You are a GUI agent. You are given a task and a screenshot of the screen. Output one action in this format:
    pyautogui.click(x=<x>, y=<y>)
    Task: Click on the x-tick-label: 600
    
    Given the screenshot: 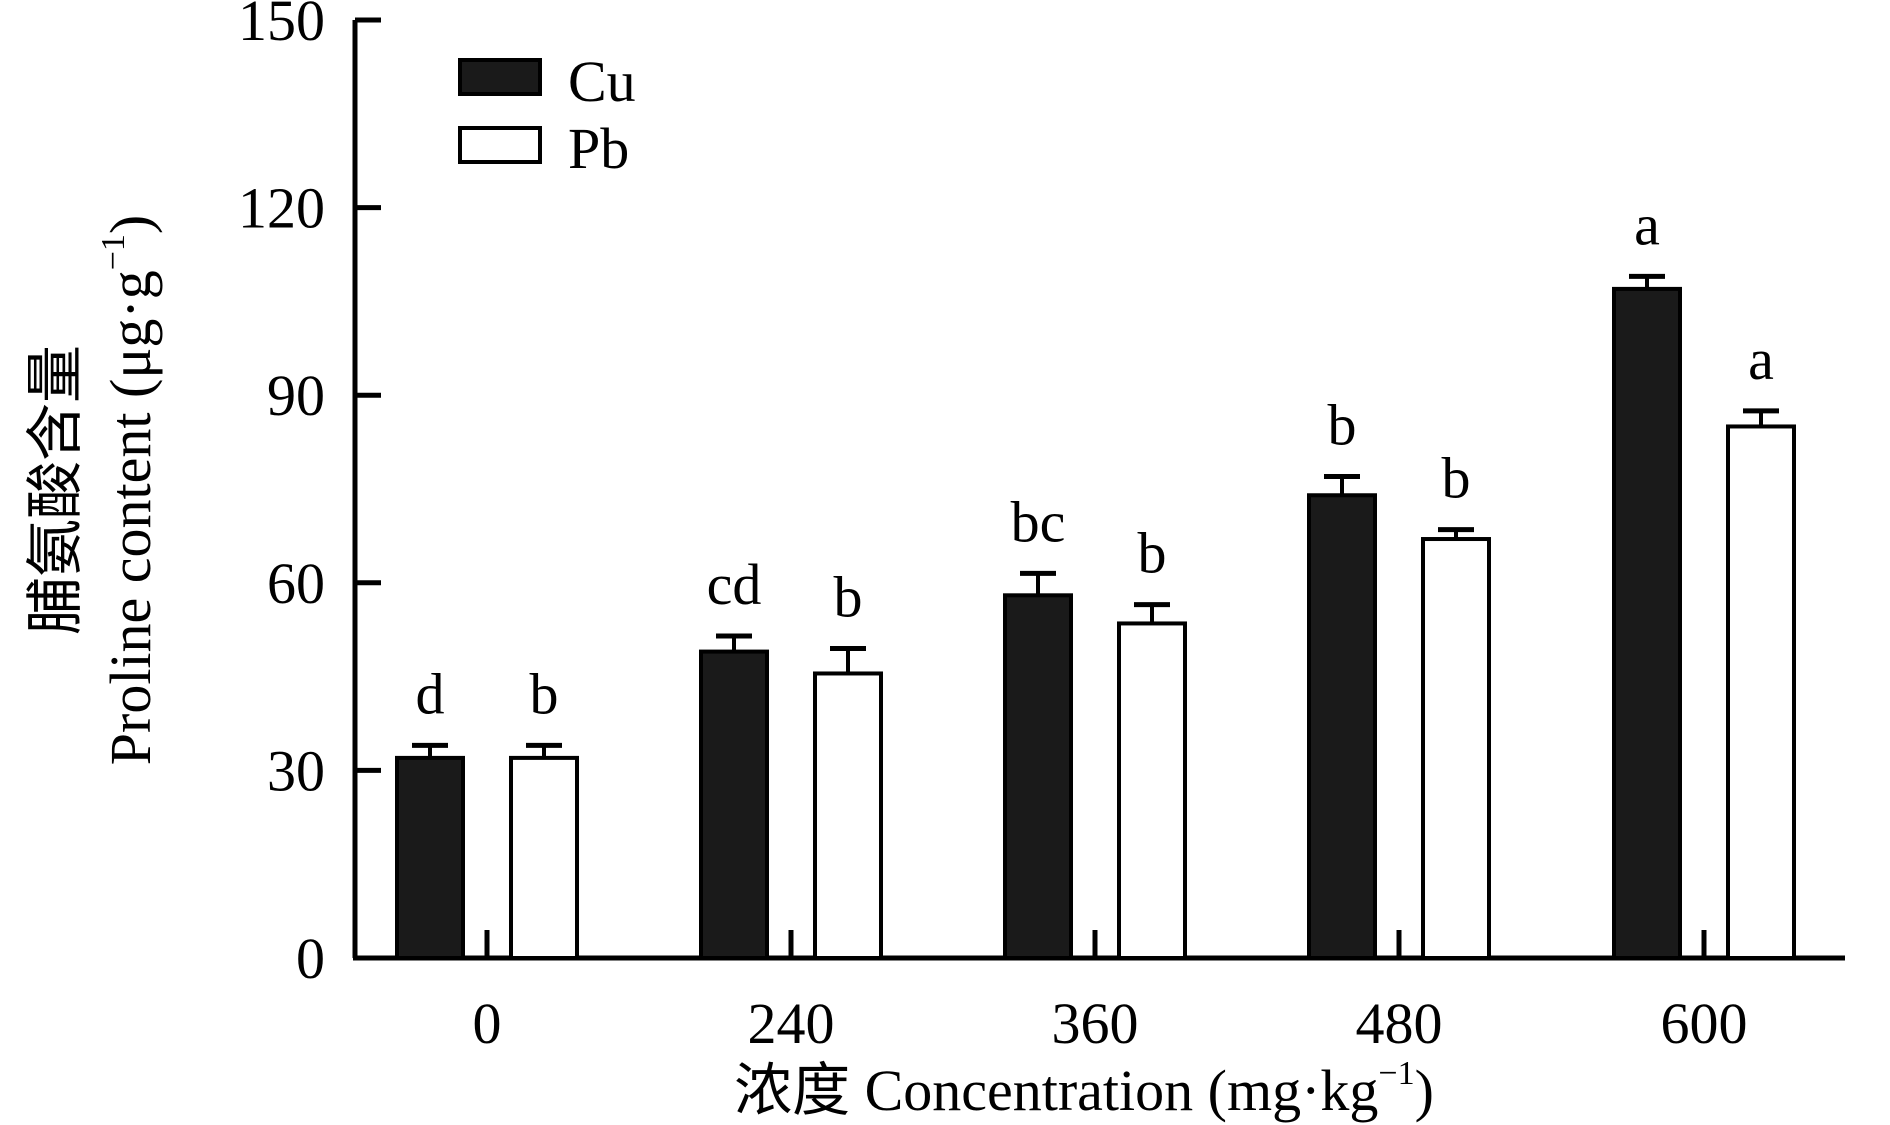 What is the action you would take?
    pyautogui.click(x=1704, y=1023)
    